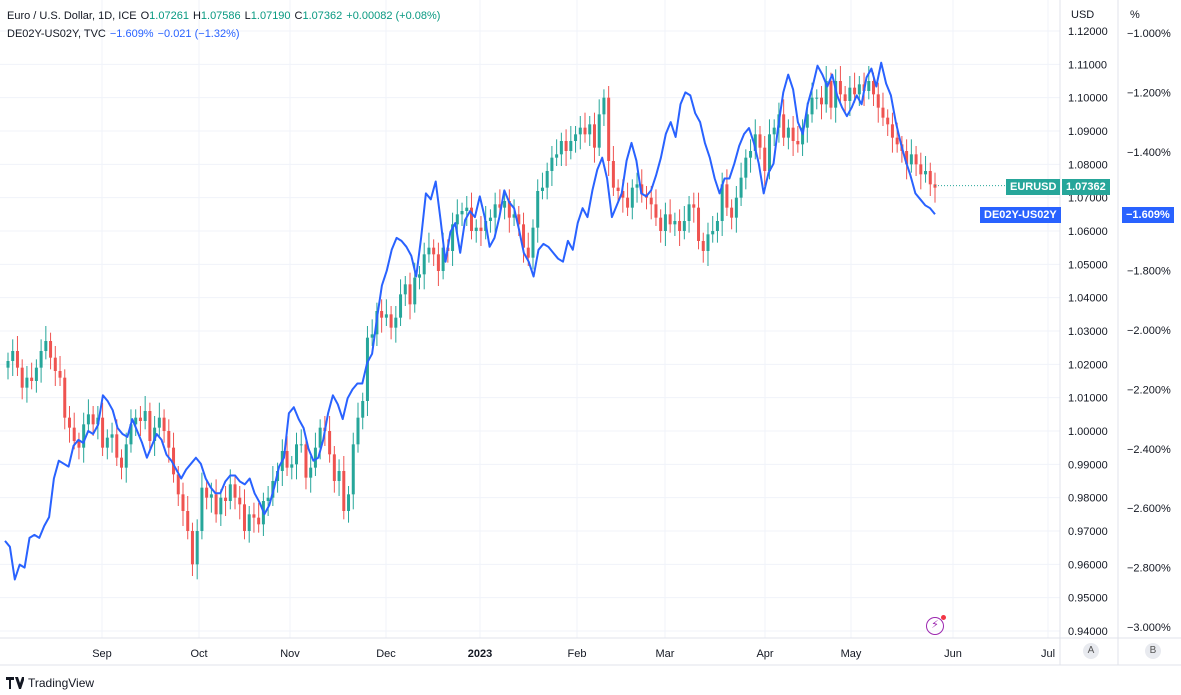 This screenshot has height=695, width=1181. What do you see at coordinates (1088, 332) in the screenshot?
I see `y-left-tick-label: 1.03000` at bounding box center [1088, 332].